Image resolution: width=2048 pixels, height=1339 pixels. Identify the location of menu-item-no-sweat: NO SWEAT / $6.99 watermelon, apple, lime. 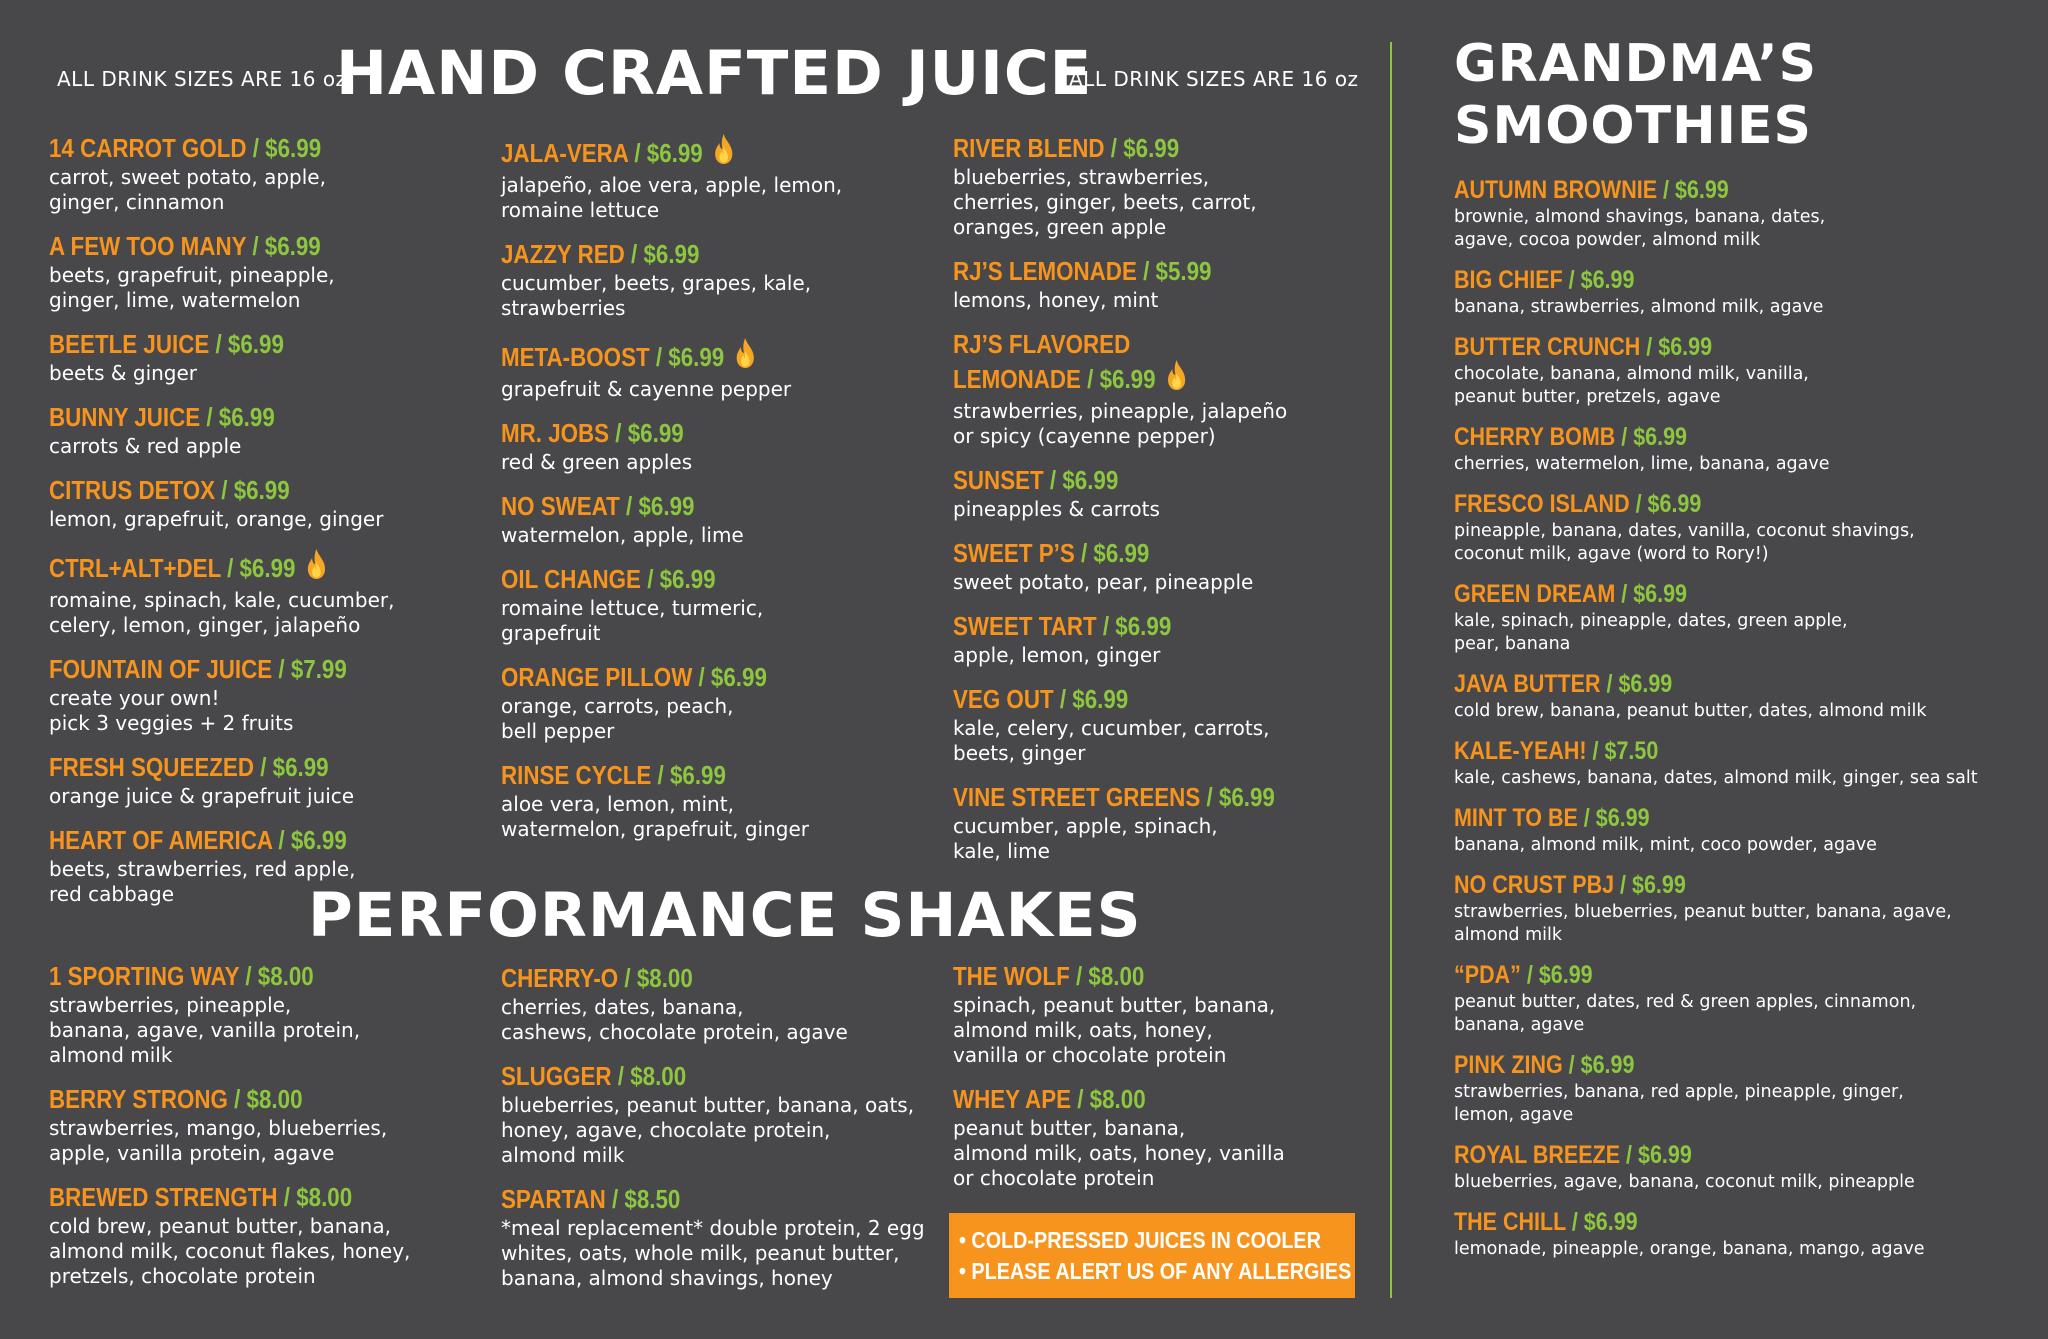
(671, 519).